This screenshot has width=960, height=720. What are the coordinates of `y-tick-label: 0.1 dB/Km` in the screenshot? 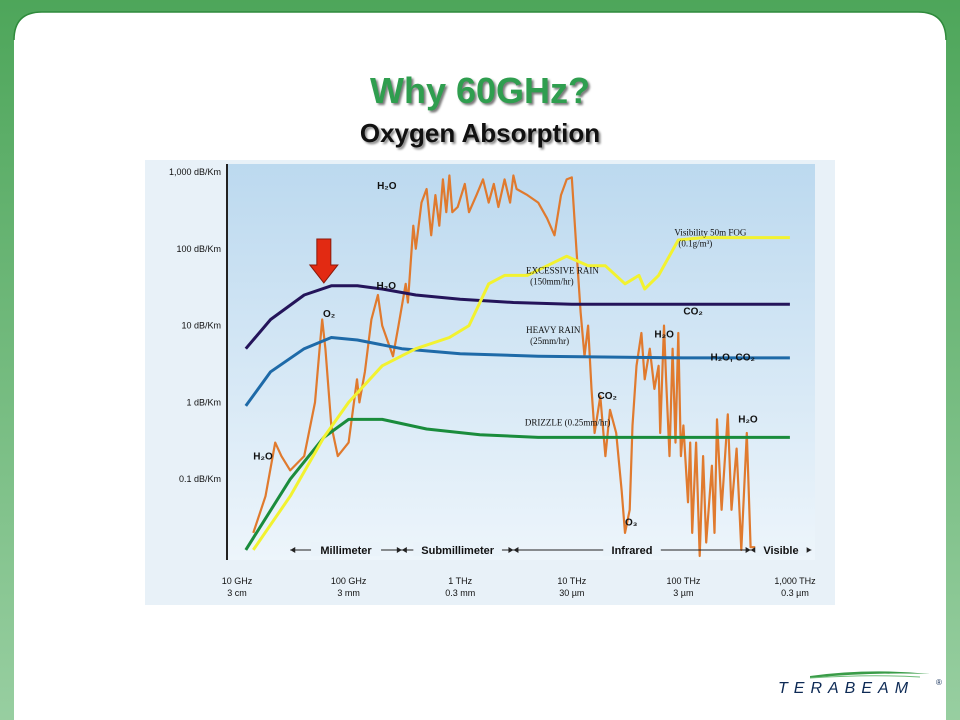 It's located at (200, 479).